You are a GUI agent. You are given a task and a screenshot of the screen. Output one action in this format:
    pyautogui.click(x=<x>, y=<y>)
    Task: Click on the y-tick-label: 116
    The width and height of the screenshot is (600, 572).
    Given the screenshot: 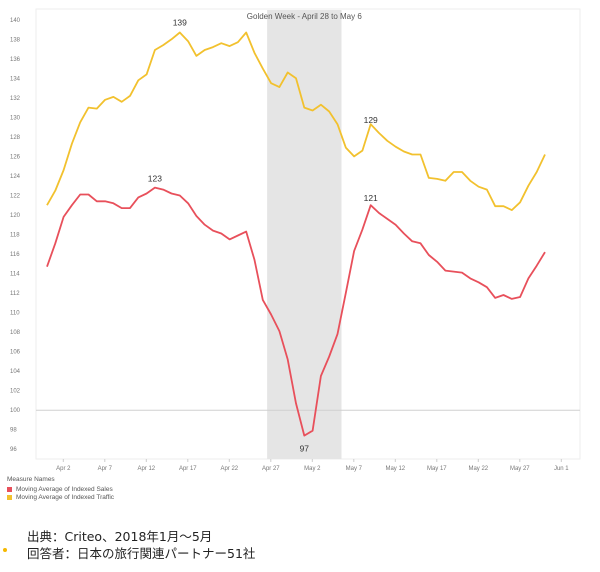 What is the action you would take?
    pyautogui.click(x=15, y=255)
    